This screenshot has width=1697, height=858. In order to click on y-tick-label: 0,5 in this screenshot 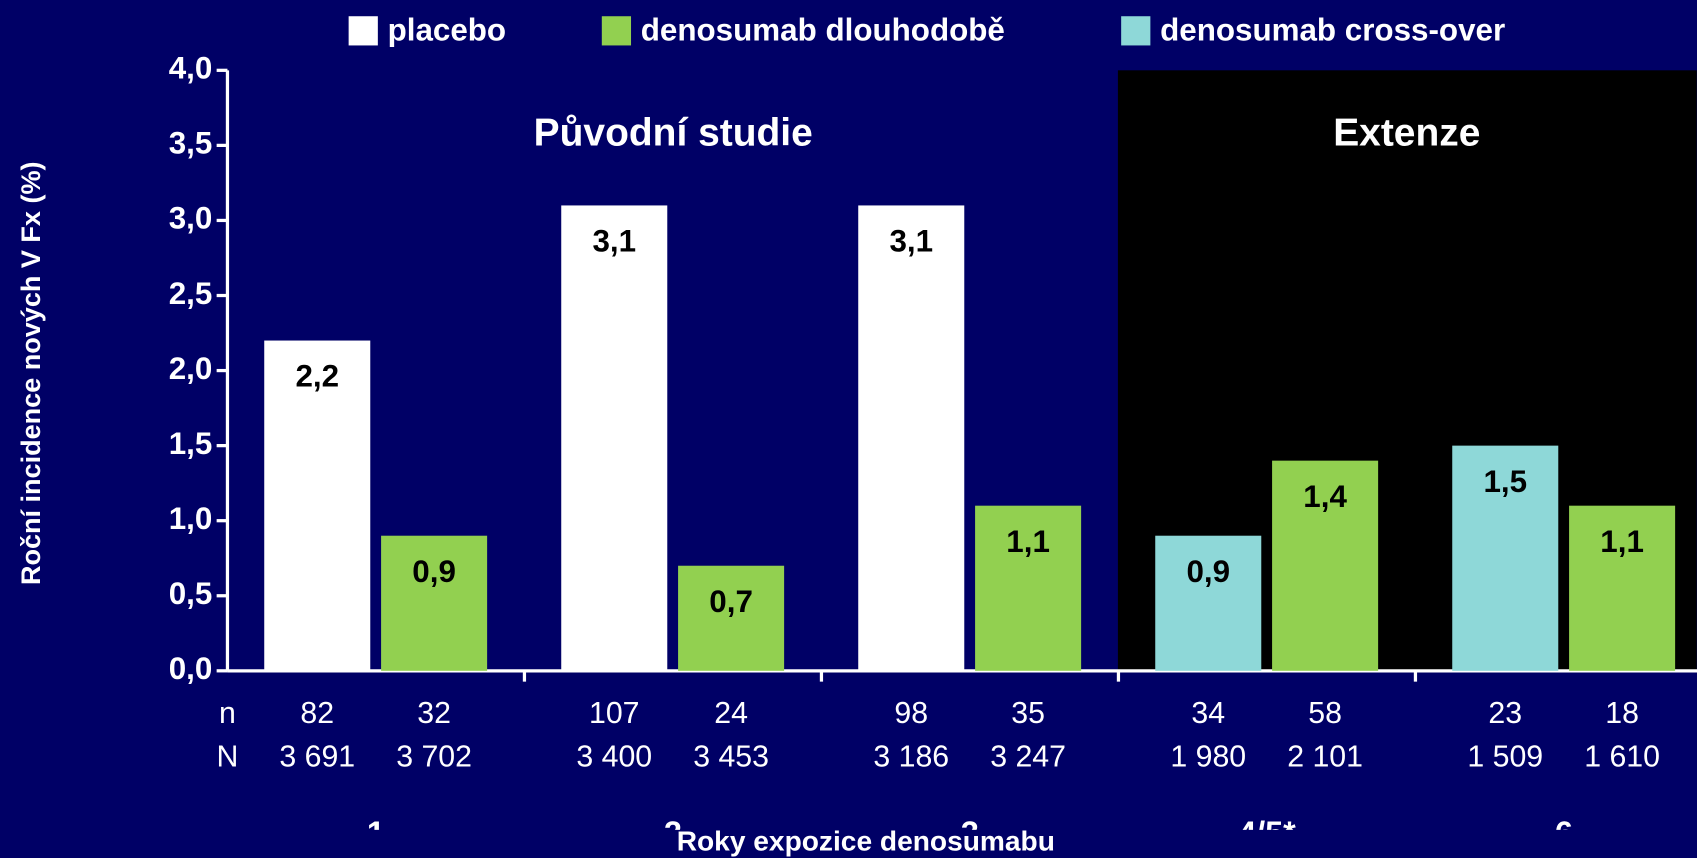, I will do `click(191, 593)`.